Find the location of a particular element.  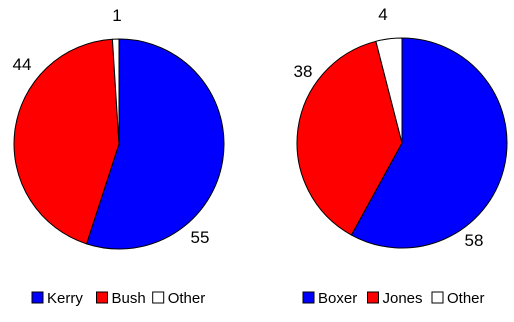

legend-swatch-jones is located at coordinates (373, 297).